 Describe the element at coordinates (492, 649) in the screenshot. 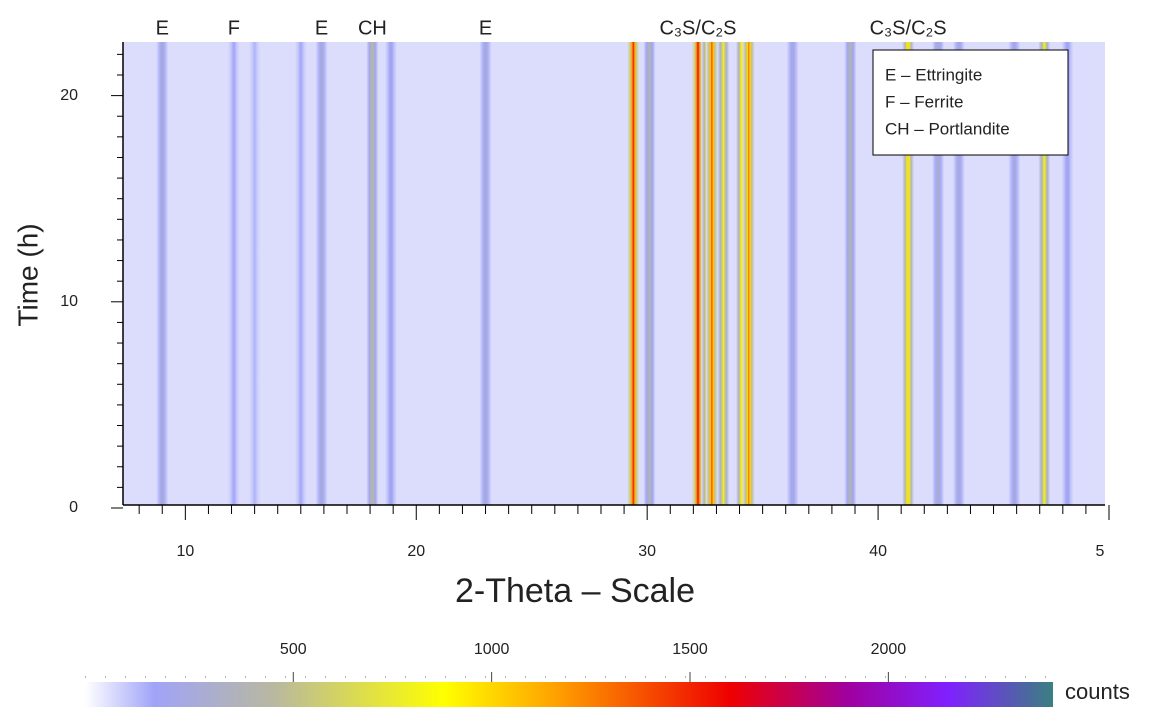

I see `colorbar-tick-label: 1000` at that location.